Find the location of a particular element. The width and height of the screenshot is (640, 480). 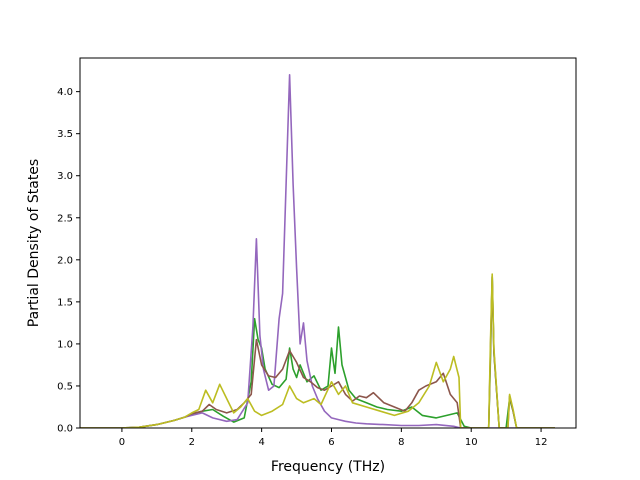

y-tick-label: 3.5 is located at coordinates (65, 134).